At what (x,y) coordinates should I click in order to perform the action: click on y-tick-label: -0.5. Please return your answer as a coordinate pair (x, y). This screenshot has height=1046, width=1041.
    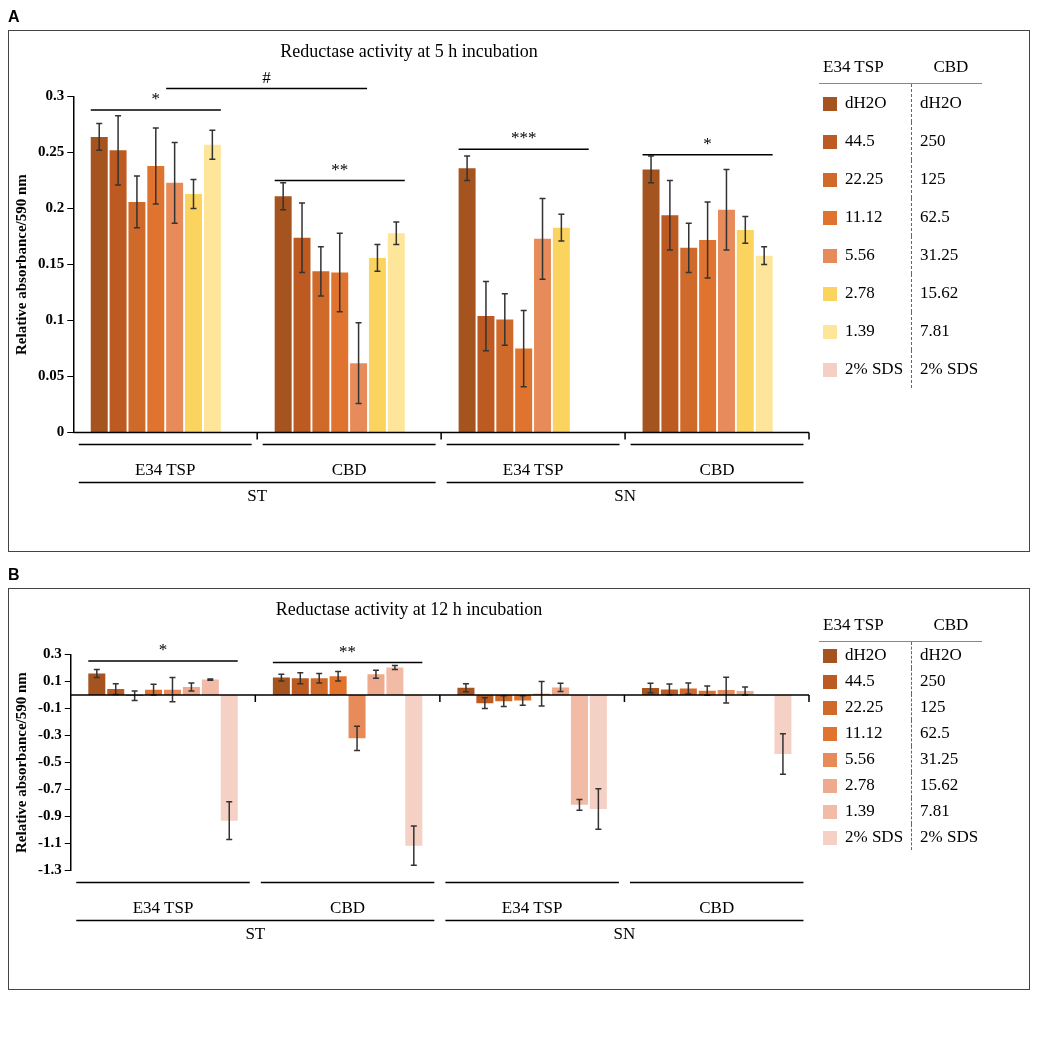
    Looking at the image, I should click on (50, 761).